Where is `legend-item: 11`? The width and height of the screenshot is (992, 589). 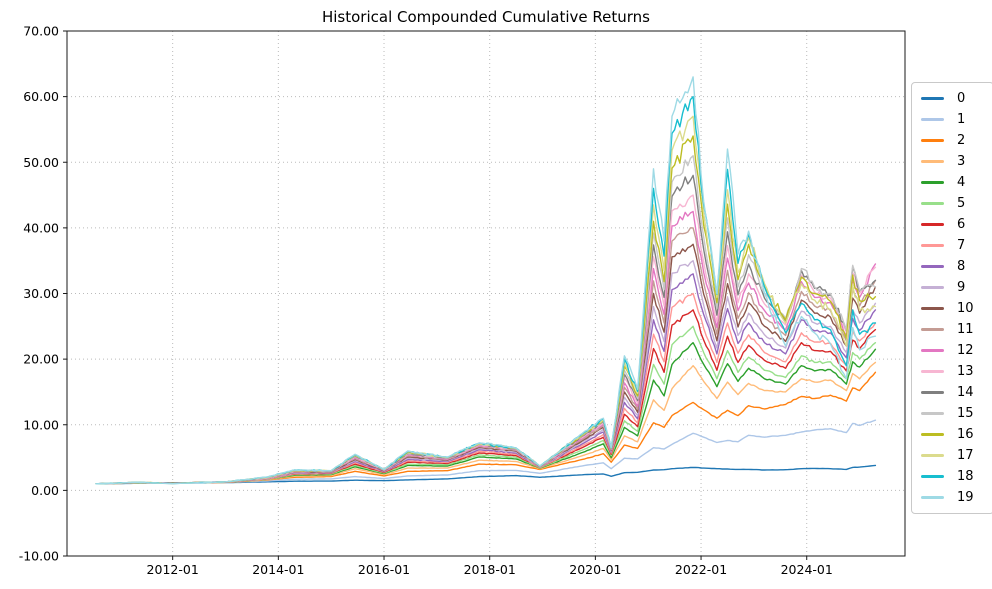
legend-item: 11 is located at coordinates (954, 329).